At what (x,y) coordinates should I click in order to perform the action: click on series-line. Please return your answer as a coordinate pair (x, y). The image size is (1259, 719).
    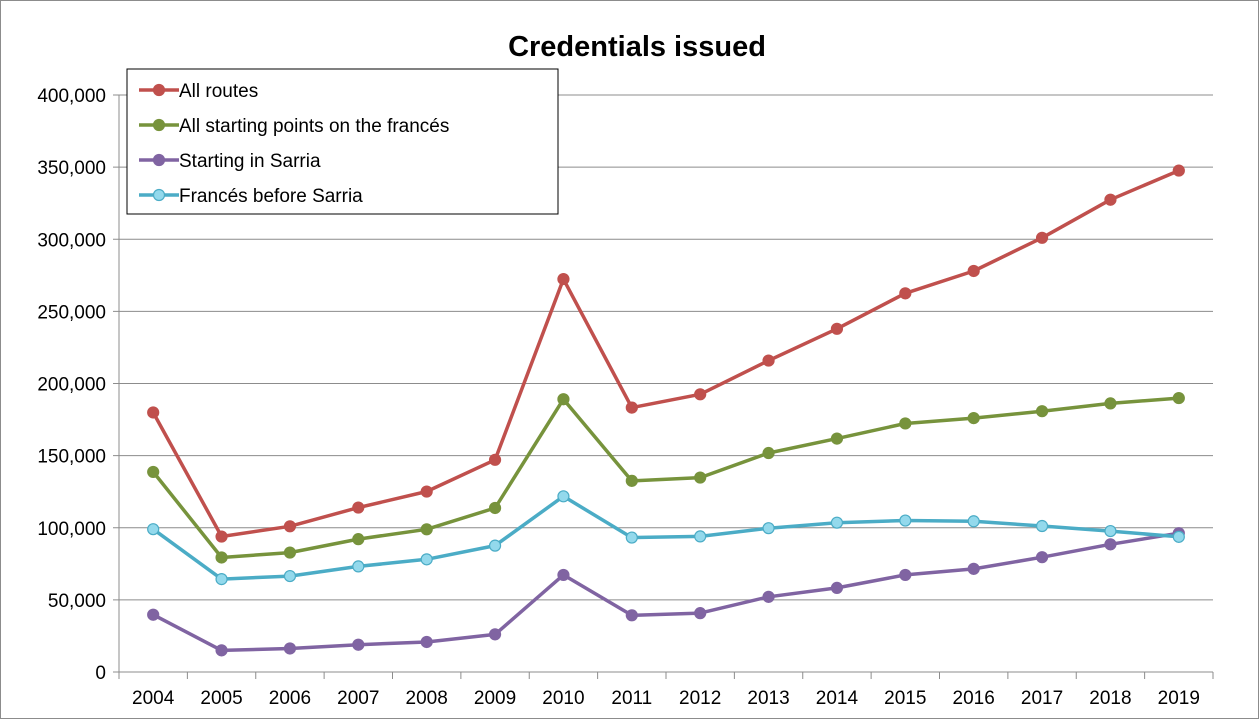
    Looking at the image, I should click on (665, 537).